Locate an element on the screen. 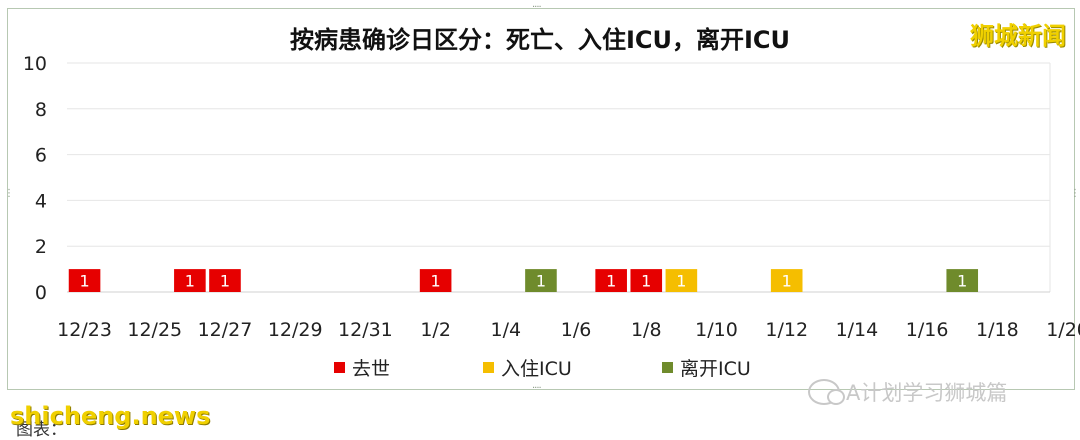 This screenshot has height=440, width=1080. x-tick-label: 12/31 is located at coordinates (365, 330).